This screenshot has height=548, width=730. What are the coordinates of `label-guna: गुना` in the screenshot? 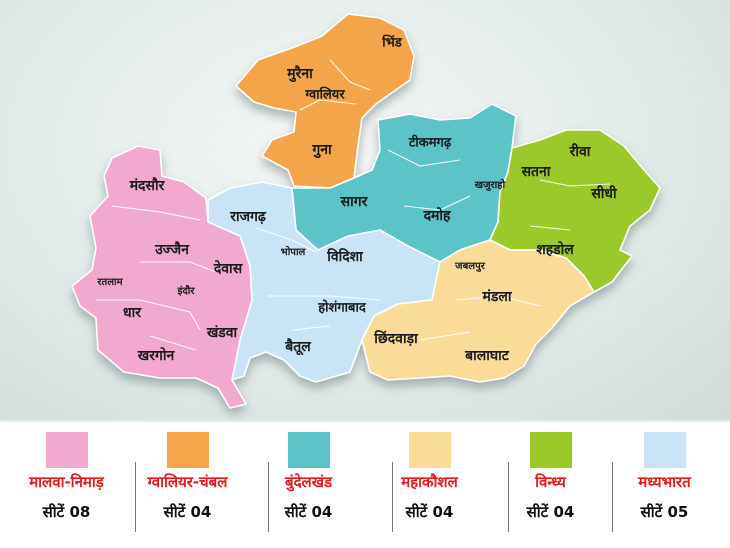 It's located at (322, 150).